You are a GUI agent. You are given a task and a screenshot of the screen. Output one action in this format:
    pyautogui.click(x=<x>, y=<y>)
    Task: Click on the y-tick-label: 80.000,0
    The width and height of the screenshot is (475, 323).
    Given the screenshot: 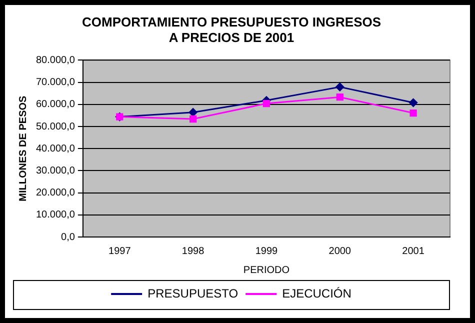 What is the action you would take?
    pyautogui.click(x=56, y=60)
    